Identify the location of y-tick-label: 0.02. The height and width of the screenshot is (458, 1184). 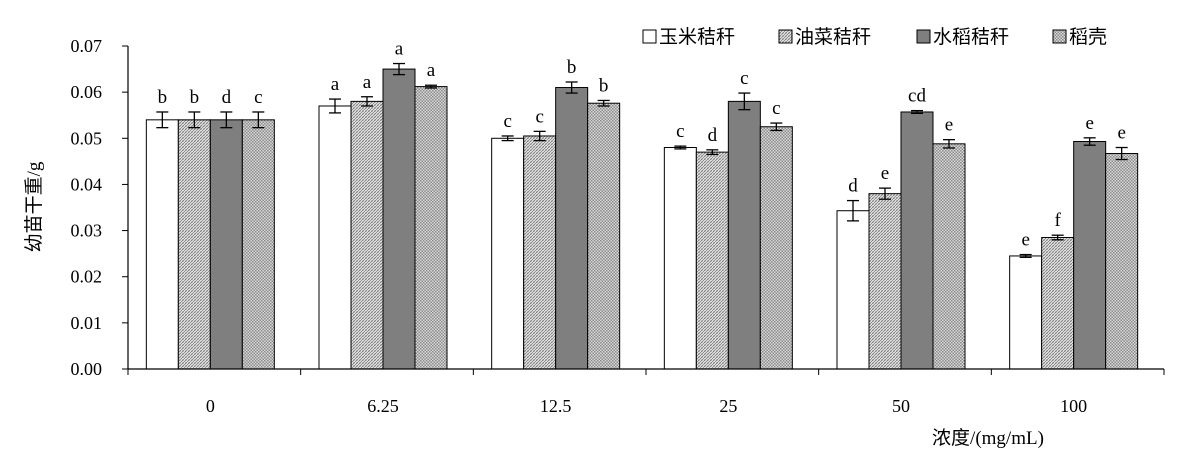
(87, 277).